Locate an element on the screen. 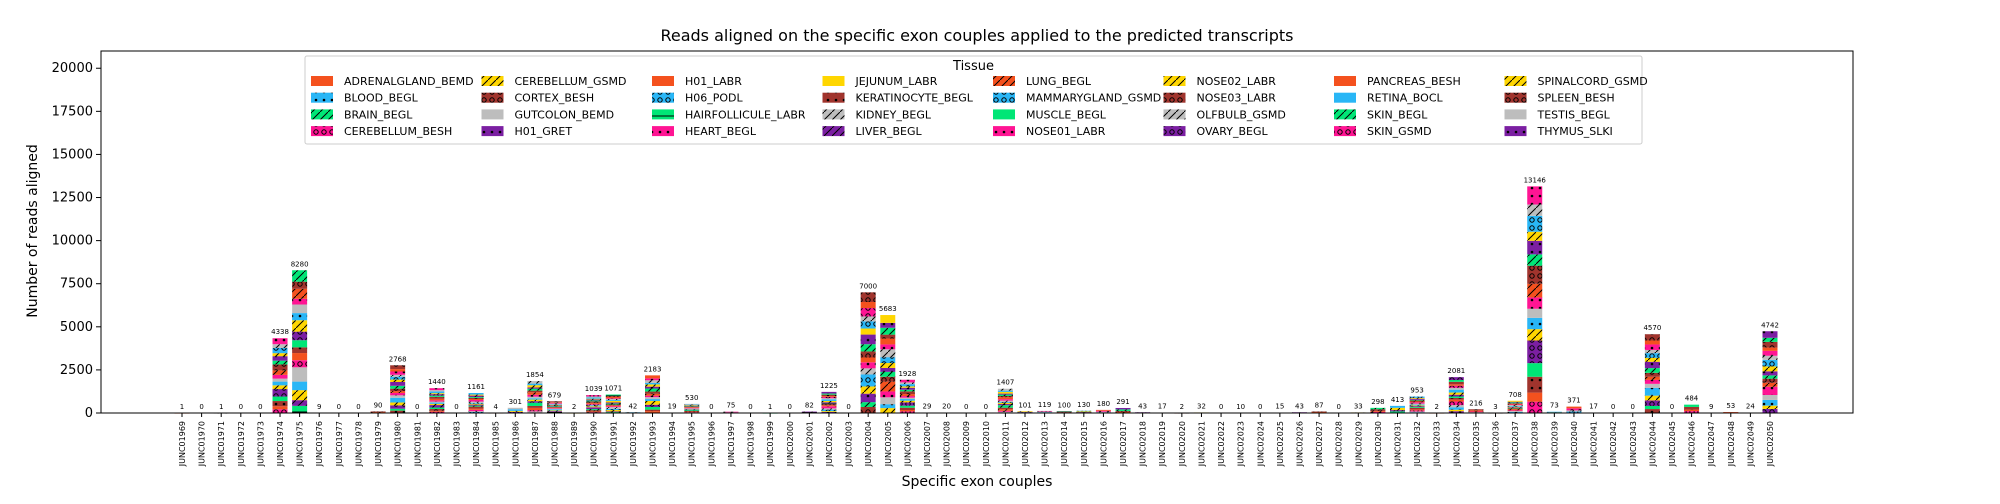  y-tick-label: 7500 is located at coordinates (76, 284).